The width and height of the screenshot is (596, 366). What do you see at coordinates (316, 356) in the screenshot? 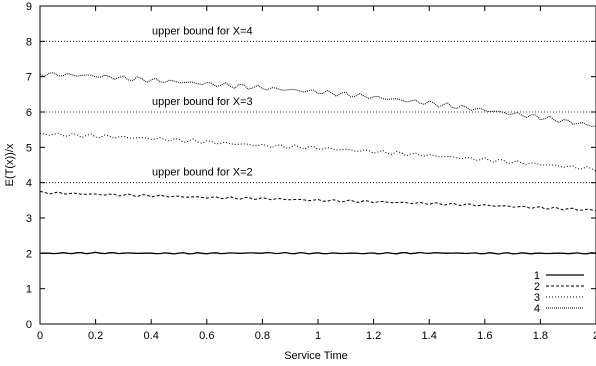
I see `x-axis-label: Service Time` at bounding box center [316, 356].